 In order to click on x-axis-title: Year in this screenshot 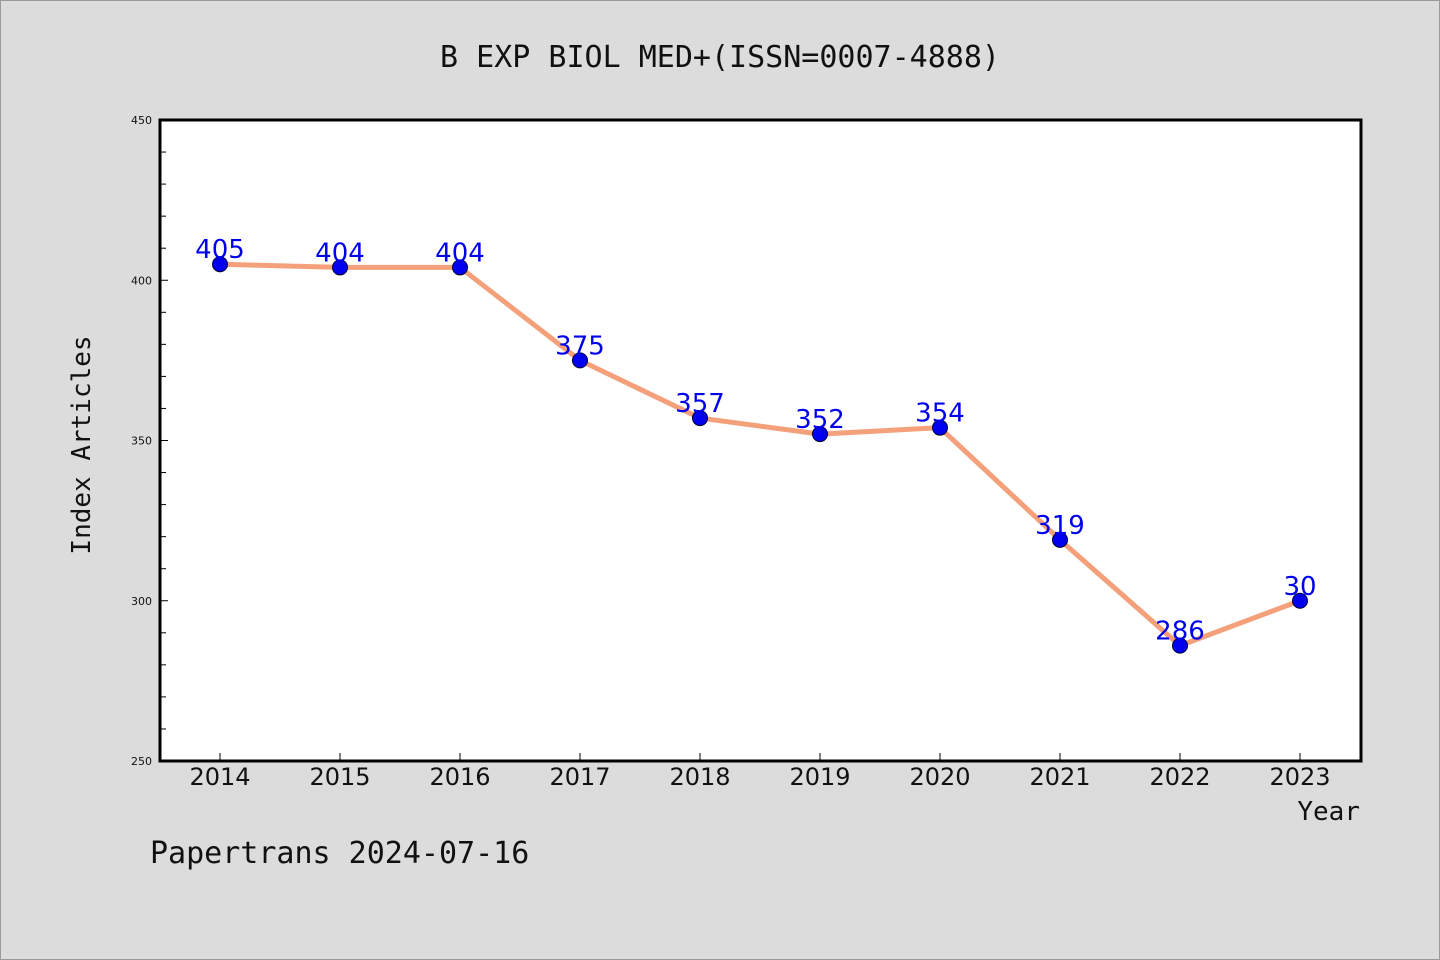, I will do `click(1328, 812)`.